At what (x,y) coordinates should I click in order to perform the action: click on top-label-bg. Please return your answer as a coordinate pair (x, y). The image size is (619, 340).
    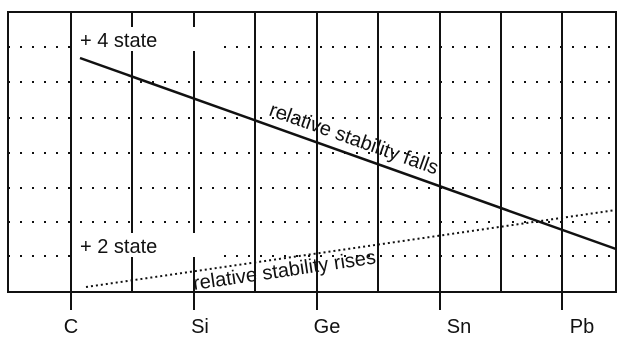
    Looking at the image, I should click on (146, 39).